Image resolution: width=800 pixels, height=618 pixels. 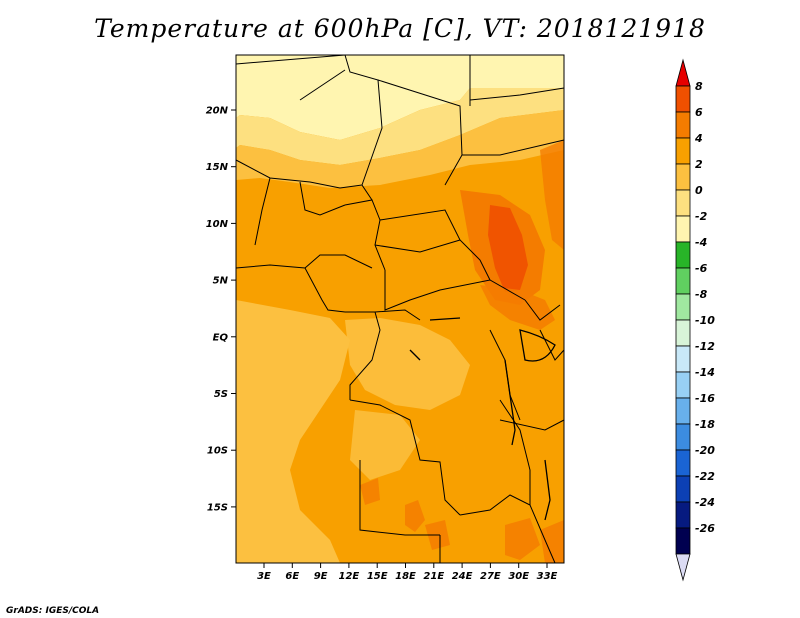 What do you see at coordinates (699, 112) in the screenshot?
I see `colorbar-label: 6` at bounding box center [699, 112].